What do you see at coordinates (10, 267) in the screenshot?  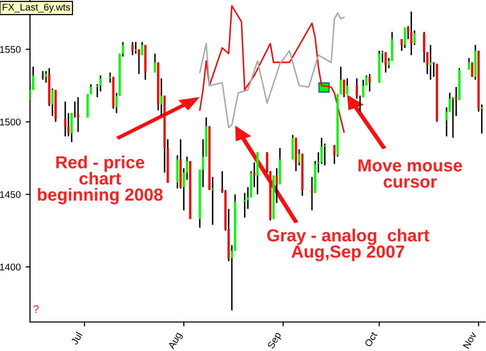 I see `y-tick-label: 1400` at bounding box center [10, 267].